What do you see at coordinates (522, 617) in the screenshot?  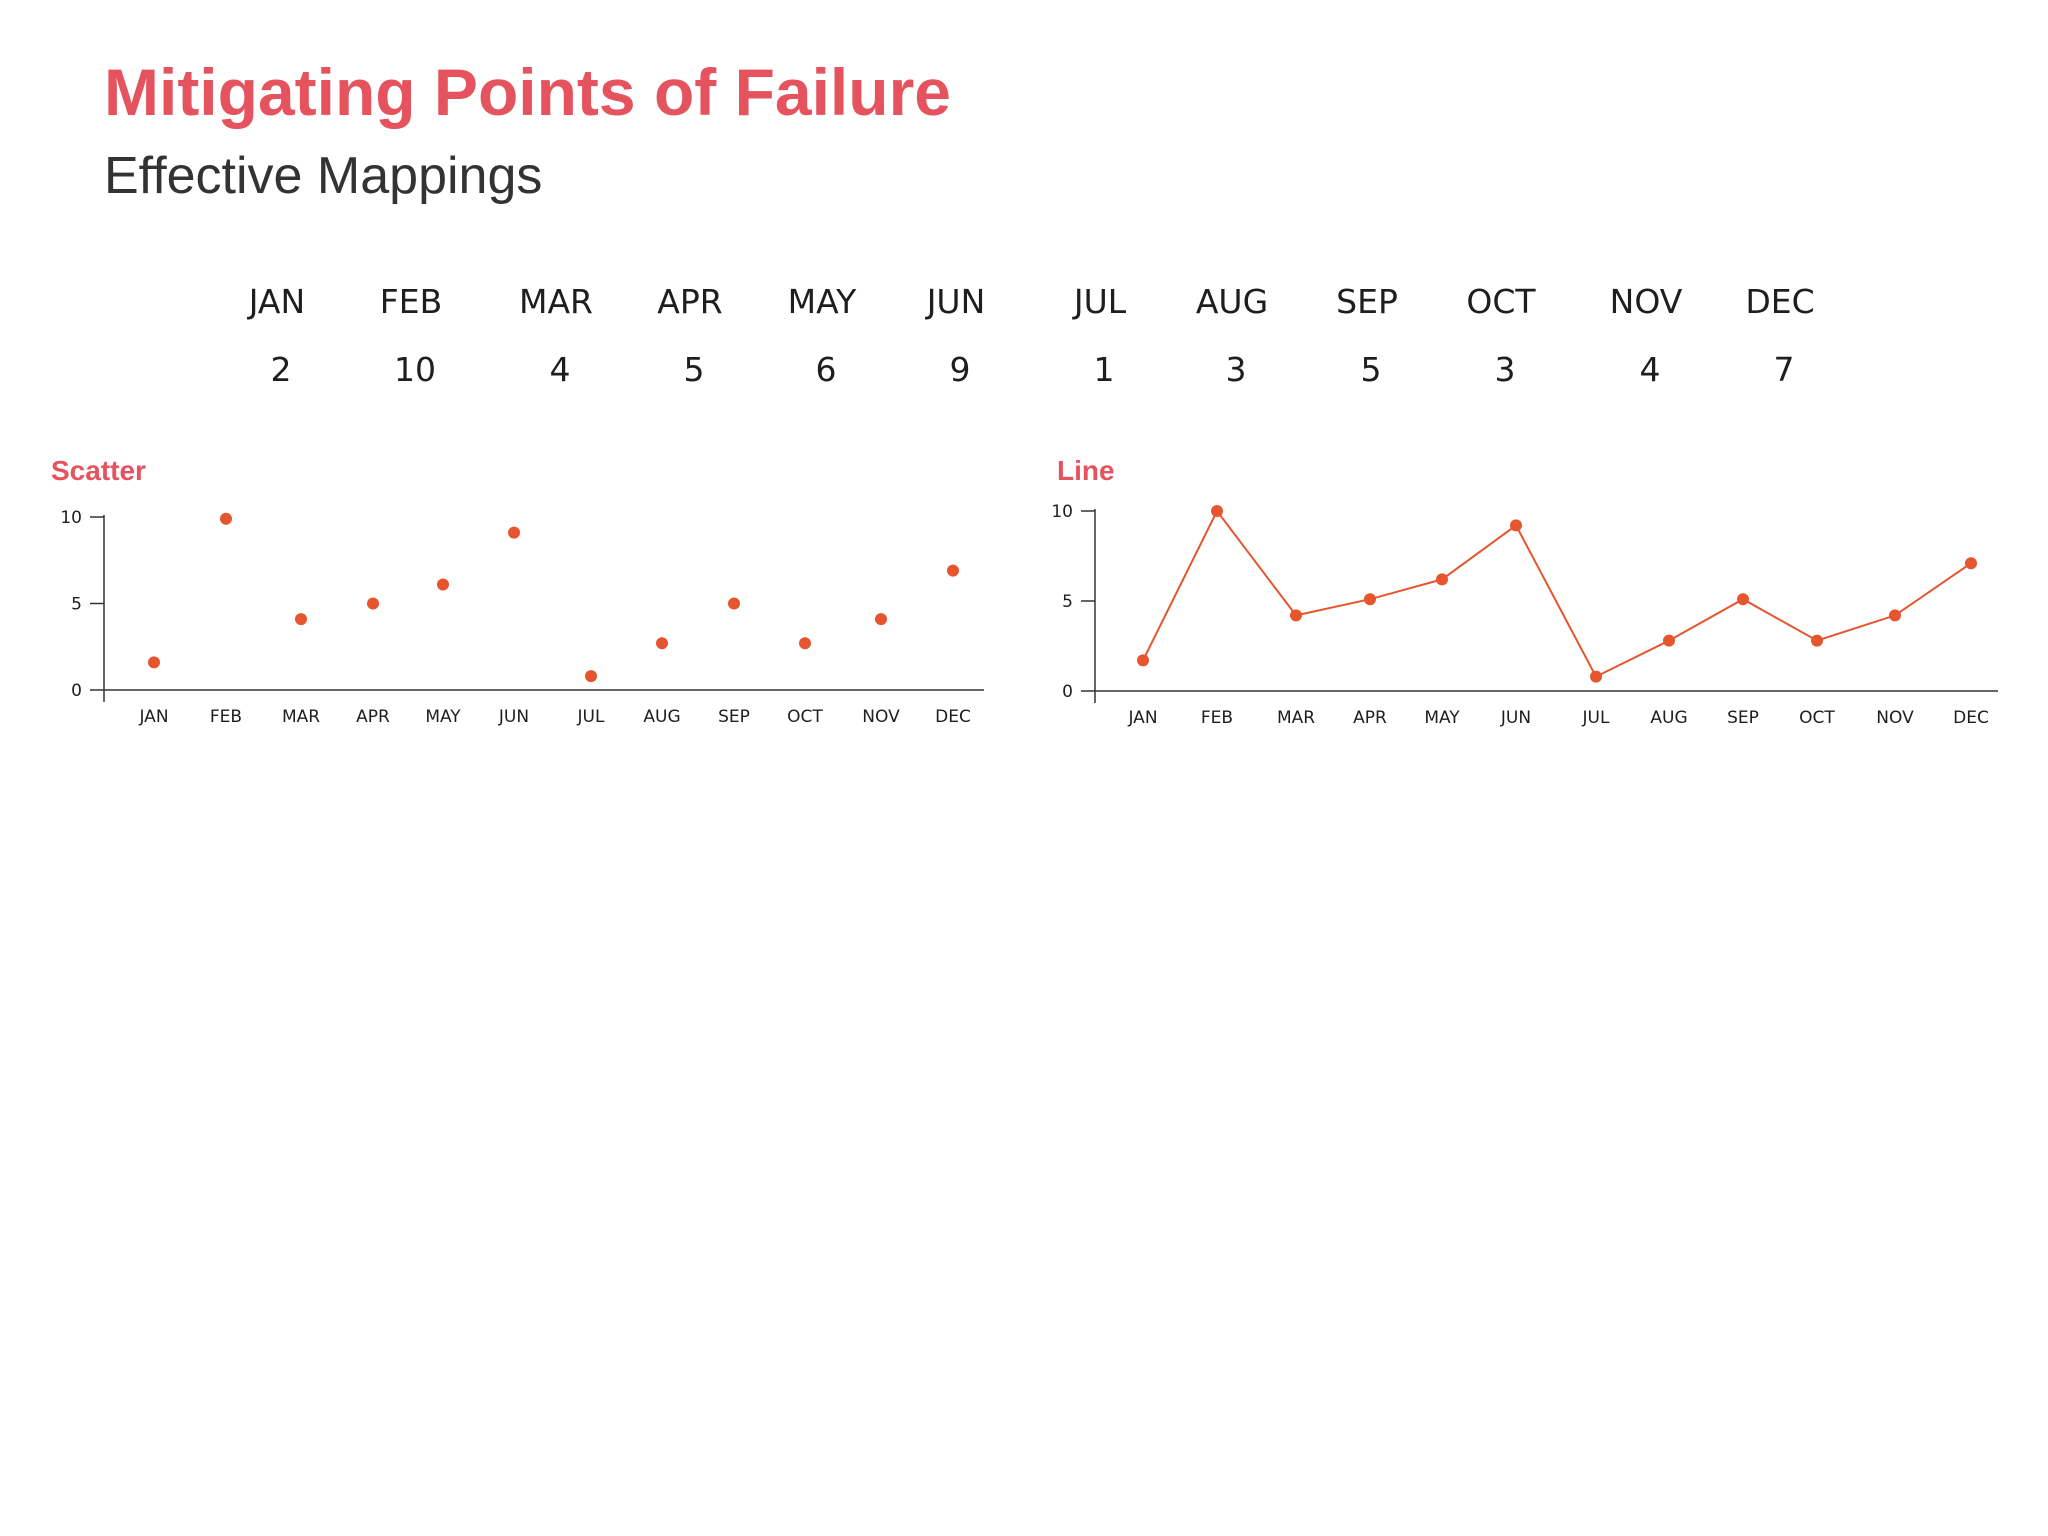 I see `scatter-chart: 0 5 10 JAN FEB MAR APR MAY JUN JUL AUG SEP OCT NOV DEC` at bounding box center [522, 617].